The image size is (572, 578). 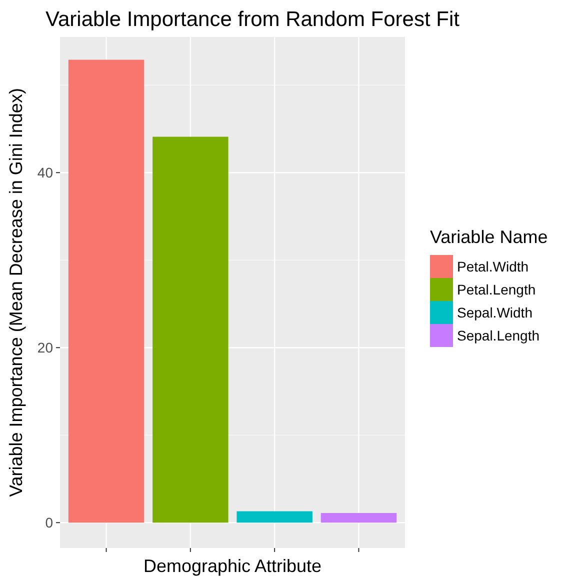 What do you see at coordinates (49, 522) in the screenshot?
I see `y-tick-label: 0` at bounding box center [49, 522].